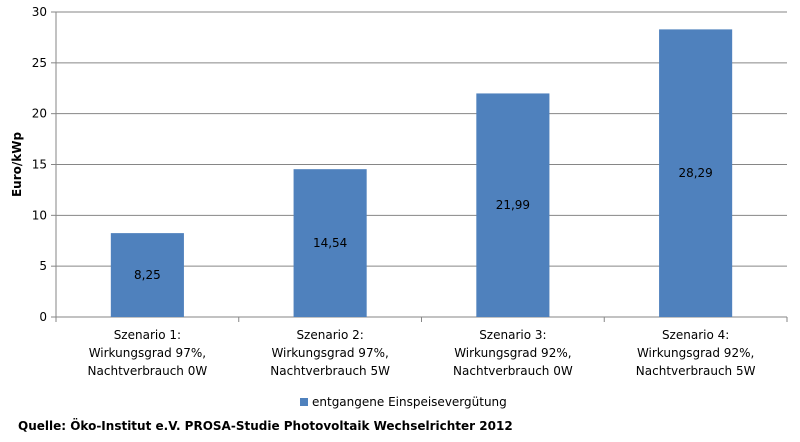  What do you see at coordinates (43, 266) in the screenshot?
I see `y-tick-label: 5` at bounding box center [43, 266].